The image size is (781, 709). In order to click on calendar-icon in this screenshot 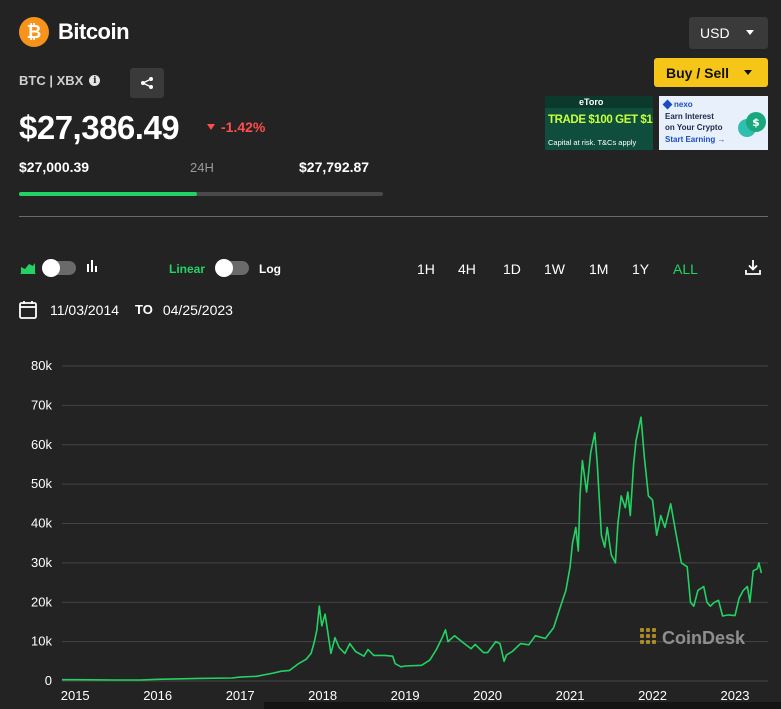, I will do `click(28, 310)`.